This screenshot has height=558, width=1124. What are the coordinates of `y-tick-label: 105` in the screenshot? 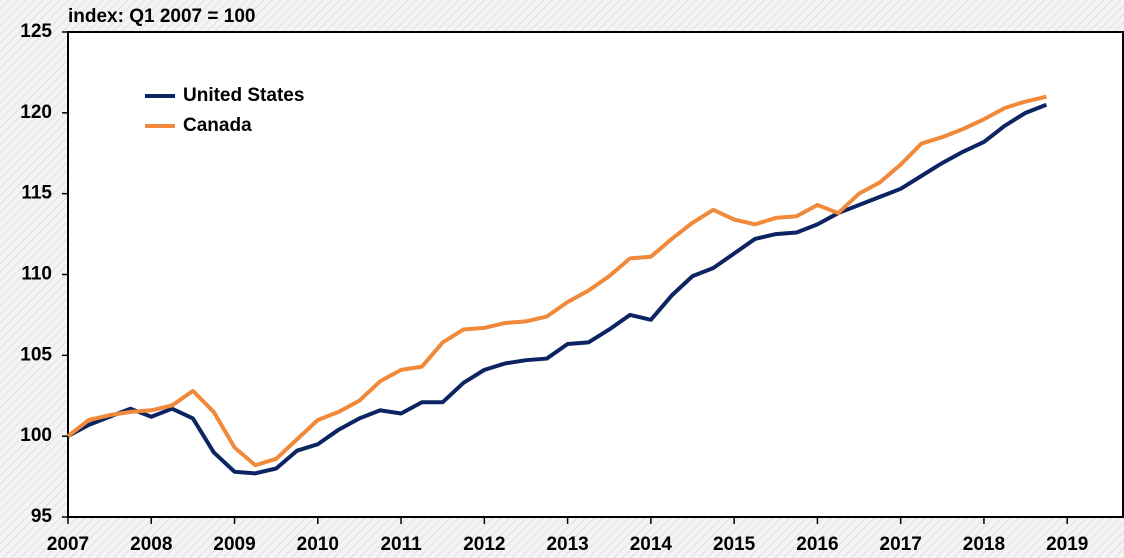 It's located at (36, 354).